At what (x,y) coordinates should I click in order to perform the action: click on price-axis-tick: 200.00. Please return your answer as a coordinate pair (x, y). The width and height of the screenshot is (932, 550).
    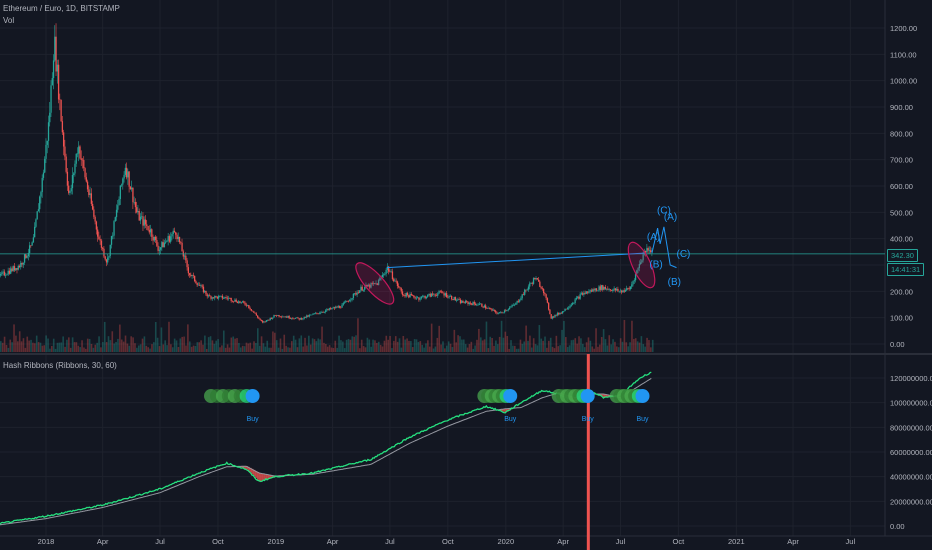
    Looking at the image, I should click on (901, 291).